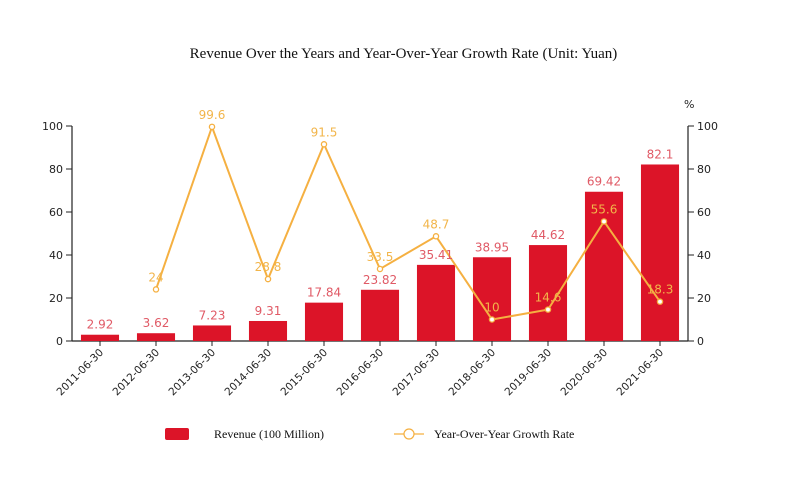 The width and height of the screenshot is (807, 487). I want to click on revenue-bar-label: 17.84, so click(324, 293).